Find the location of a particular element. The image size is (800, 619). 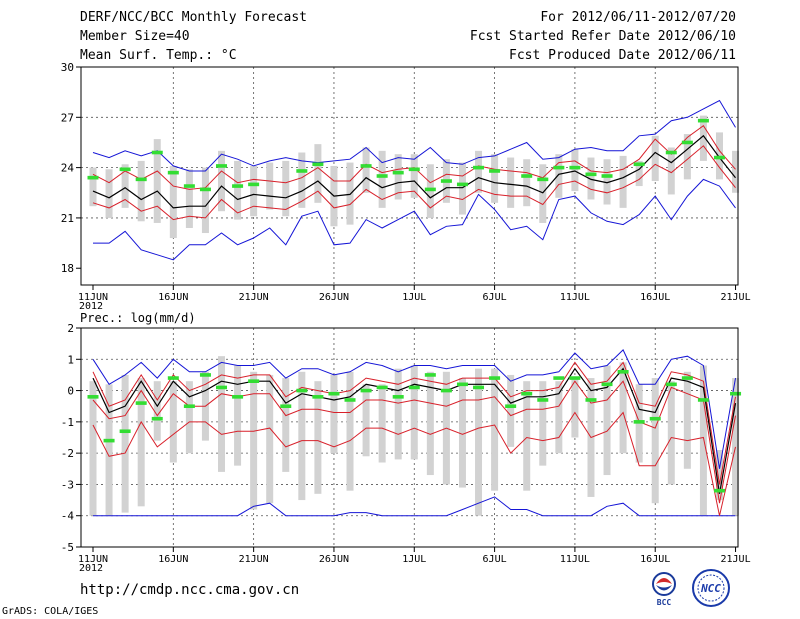

fcst-produced-date: Fcst Produced Date 2012/06/11 is located at coordinates (622, 55).